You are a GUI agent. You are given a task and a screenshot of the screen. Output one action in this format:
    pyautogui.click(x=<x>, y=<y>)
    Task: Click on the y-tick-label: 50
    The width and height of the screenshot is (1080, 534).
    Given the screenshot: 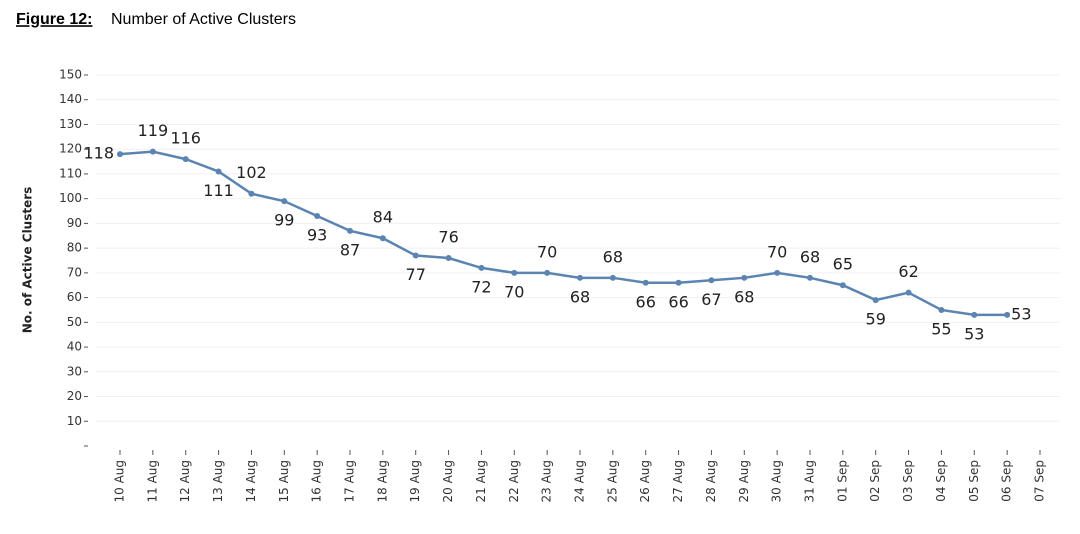 What is the action you would take?
    pyautogui.click(x=74, y=322)
    